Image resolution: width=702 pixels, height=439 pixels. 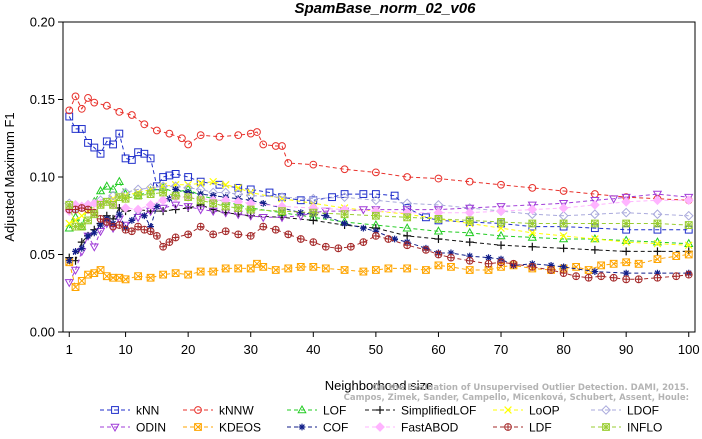 What do you see at coordinates (595, 239) in the screenshot?
I see `data-point-loop` at bounding box center [595, 239].